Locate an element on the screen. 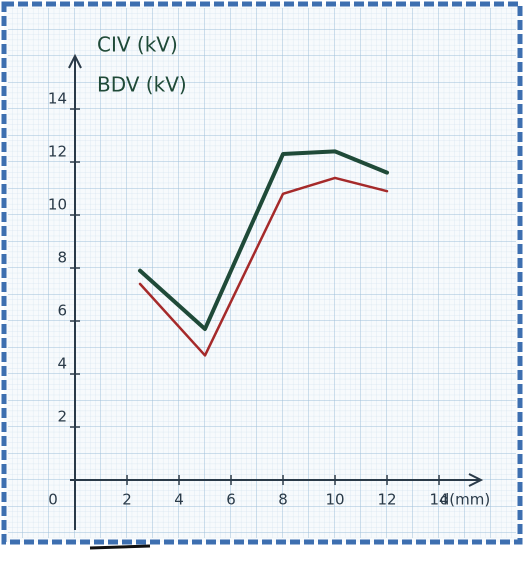 The width and height of the screenshot is (526, 573). x-tick-label: 12 is located at coordinates (386, 500).